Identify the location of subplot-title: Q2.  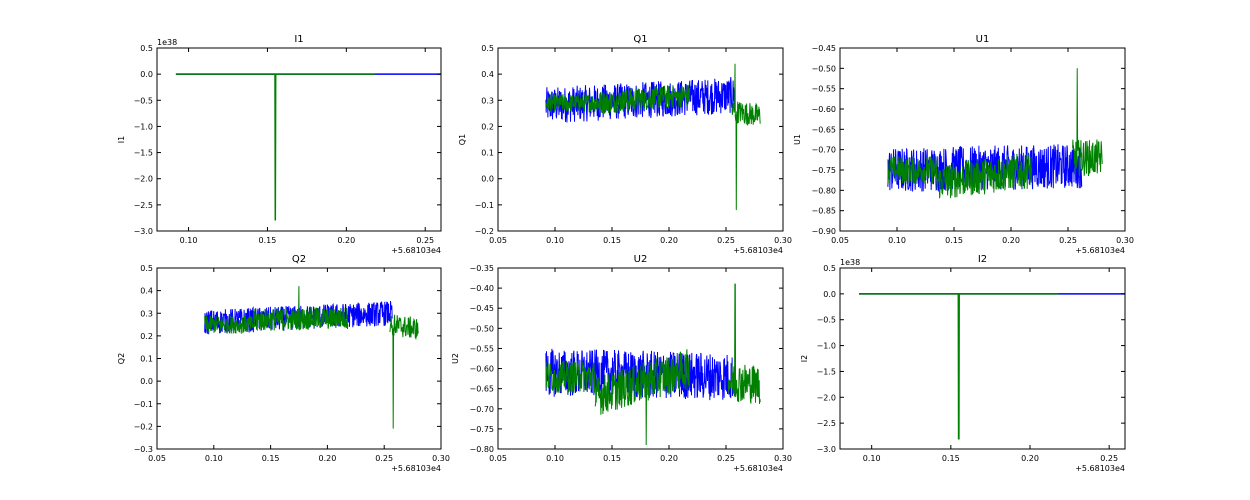
(299, 259).